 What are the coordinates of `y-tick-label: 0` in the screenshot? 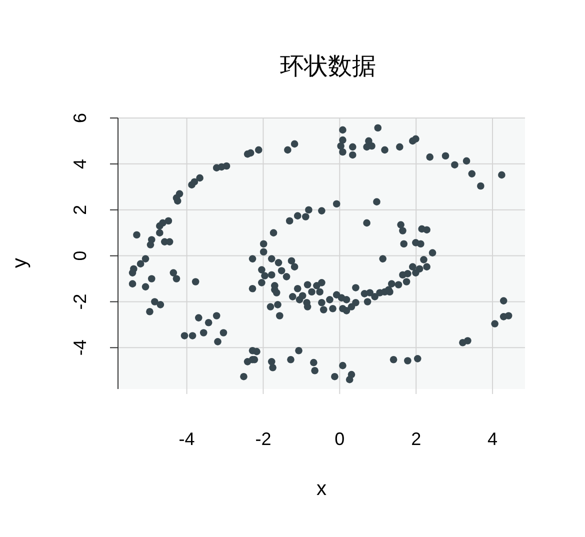 It's located at (80, 255).